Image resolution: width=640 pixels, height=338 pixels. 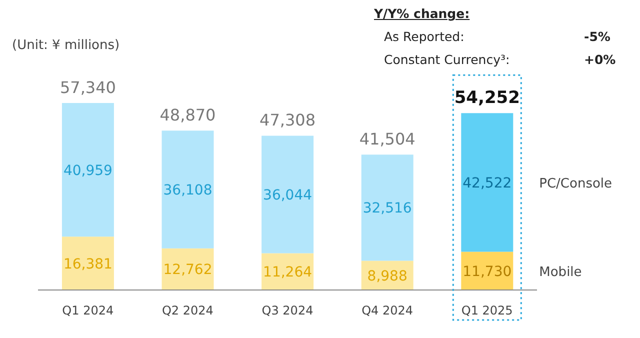 I want to click on data-label: 32,516, so click(x=387, y=208).